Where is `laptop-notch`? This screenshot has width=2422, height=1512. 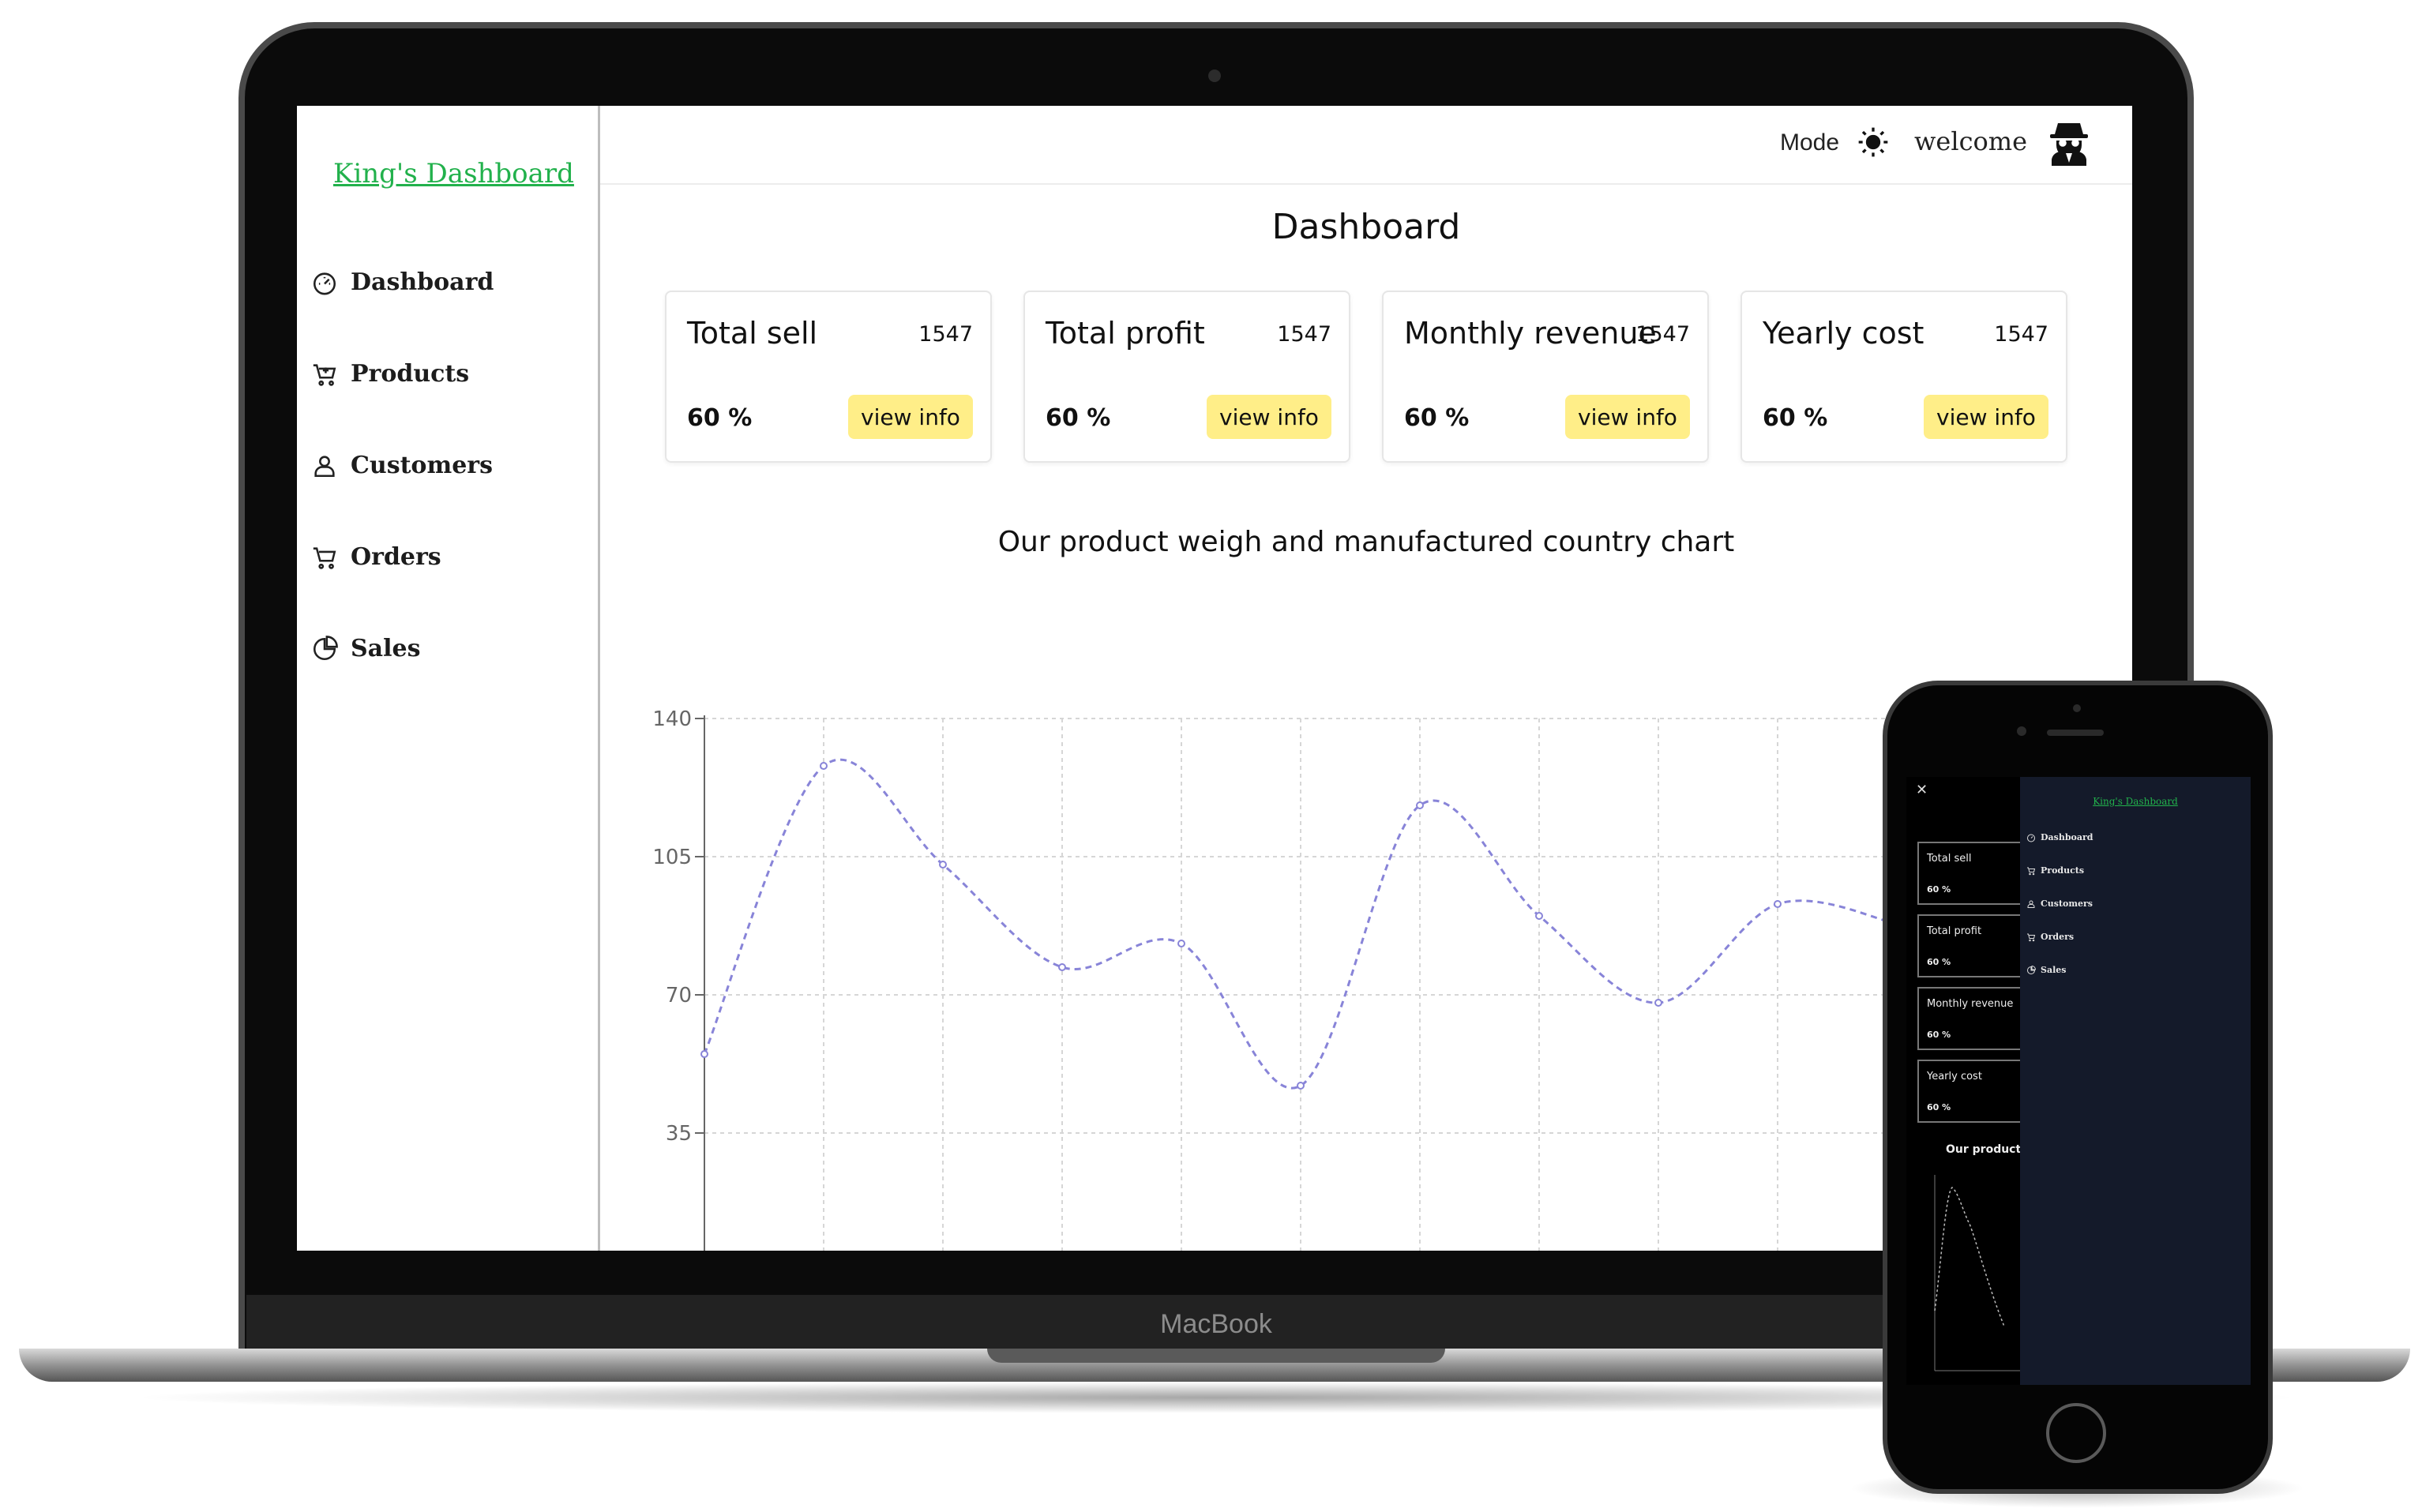
laptop-notch is located at coordinates (1216, 1356).